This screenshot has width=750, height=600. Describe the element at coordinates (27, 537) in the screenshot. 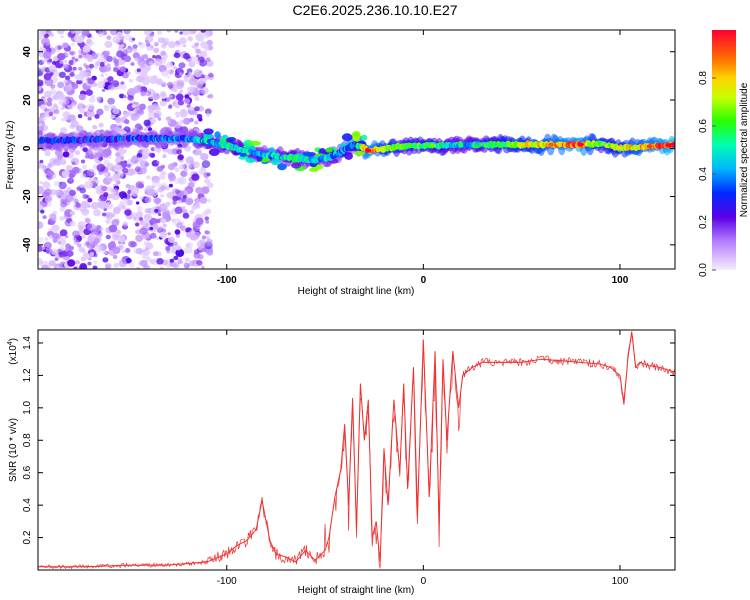

I see `bottom-ytick-label: 0.2` at that location.